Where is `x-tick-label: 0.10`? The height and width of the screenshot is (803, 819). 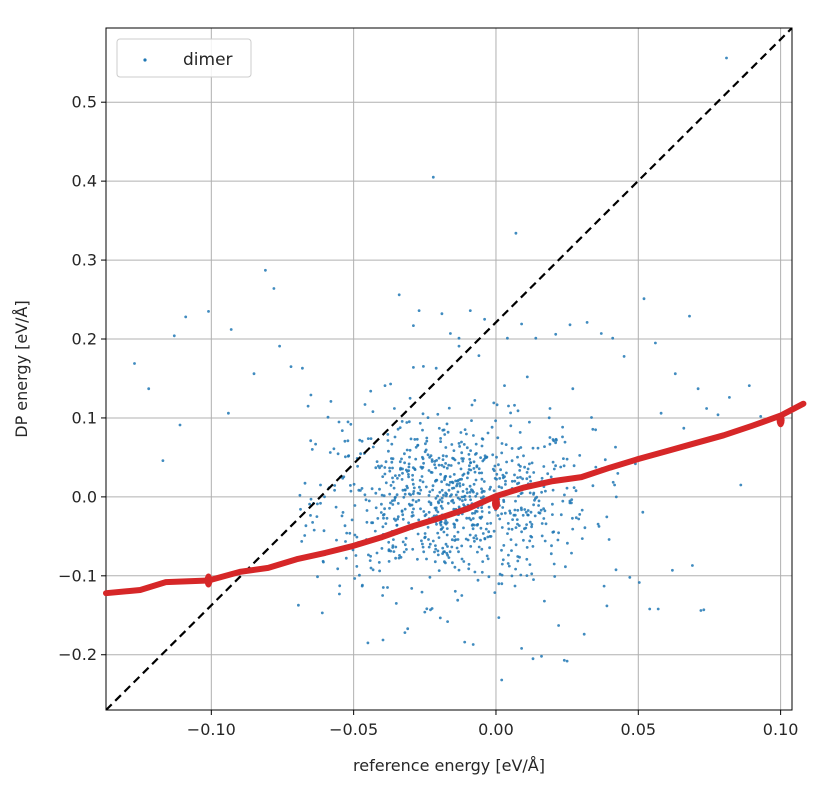
x-tick-label: 0.10 is located at coordinates (781, 729).